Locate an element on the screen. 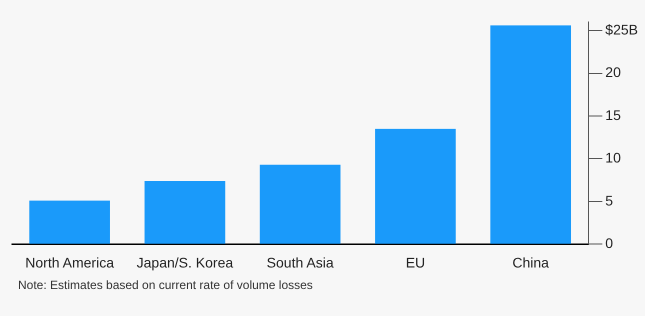  text: Note: Estimates based on current rate of volume losses is located at coordinates (165, 285).